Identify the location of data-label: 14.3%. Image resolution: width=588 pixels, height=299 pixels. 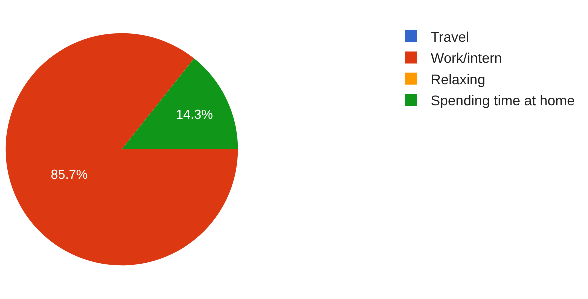
(195, 114).